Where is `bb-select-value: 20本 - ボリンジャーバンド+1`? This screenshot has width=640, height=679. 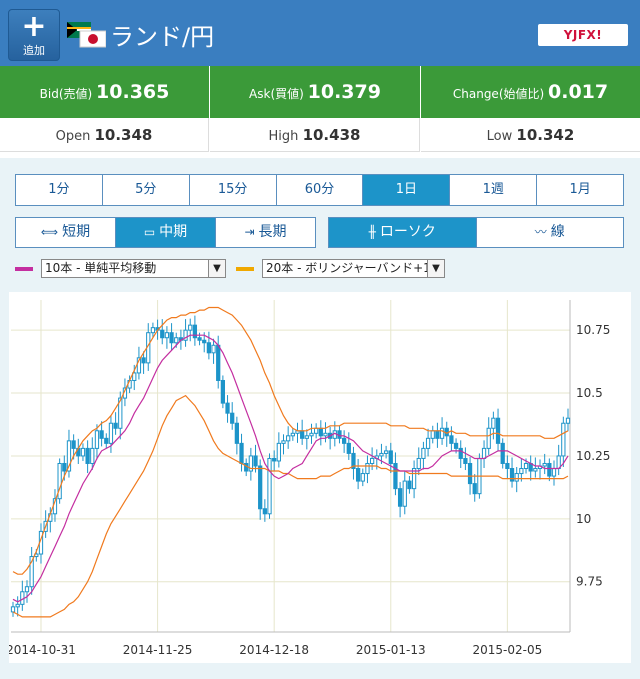 bb-select-value: 20本 - ボリンジャーバンド+1 is located at coordinates (348, 268).